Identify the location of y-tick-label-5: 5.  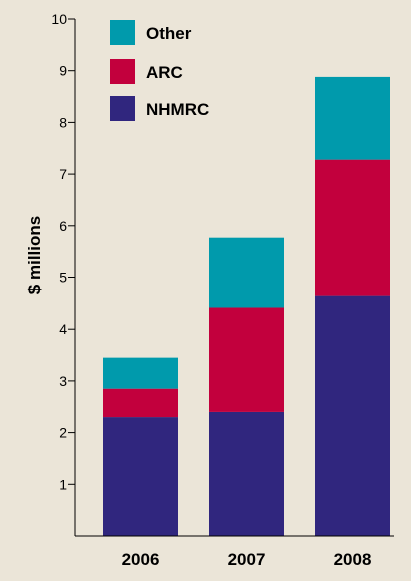
(63, 278).